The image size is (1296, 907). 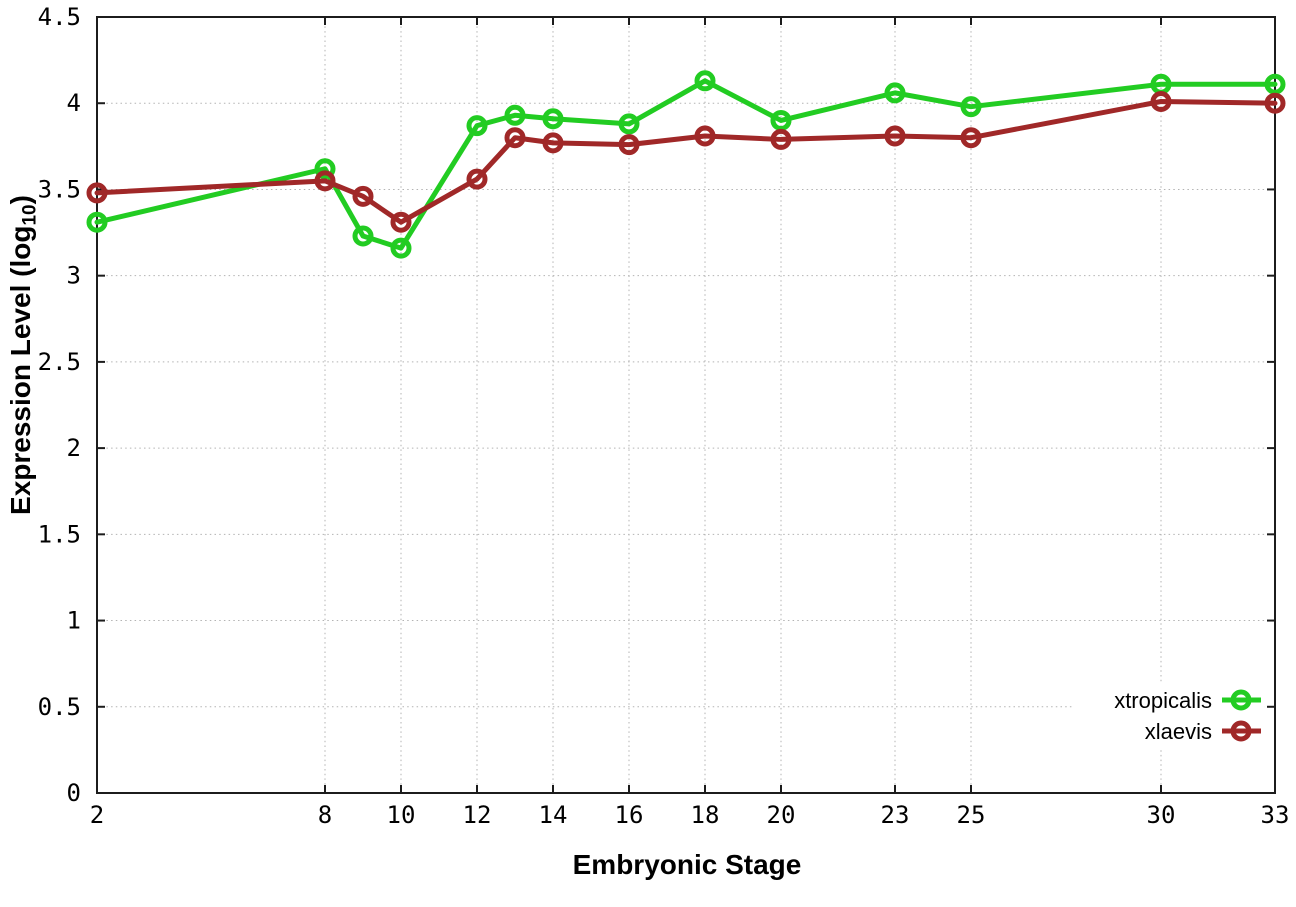 I want to click on y-tick-label: 3.5, so click(x=59, y=189).